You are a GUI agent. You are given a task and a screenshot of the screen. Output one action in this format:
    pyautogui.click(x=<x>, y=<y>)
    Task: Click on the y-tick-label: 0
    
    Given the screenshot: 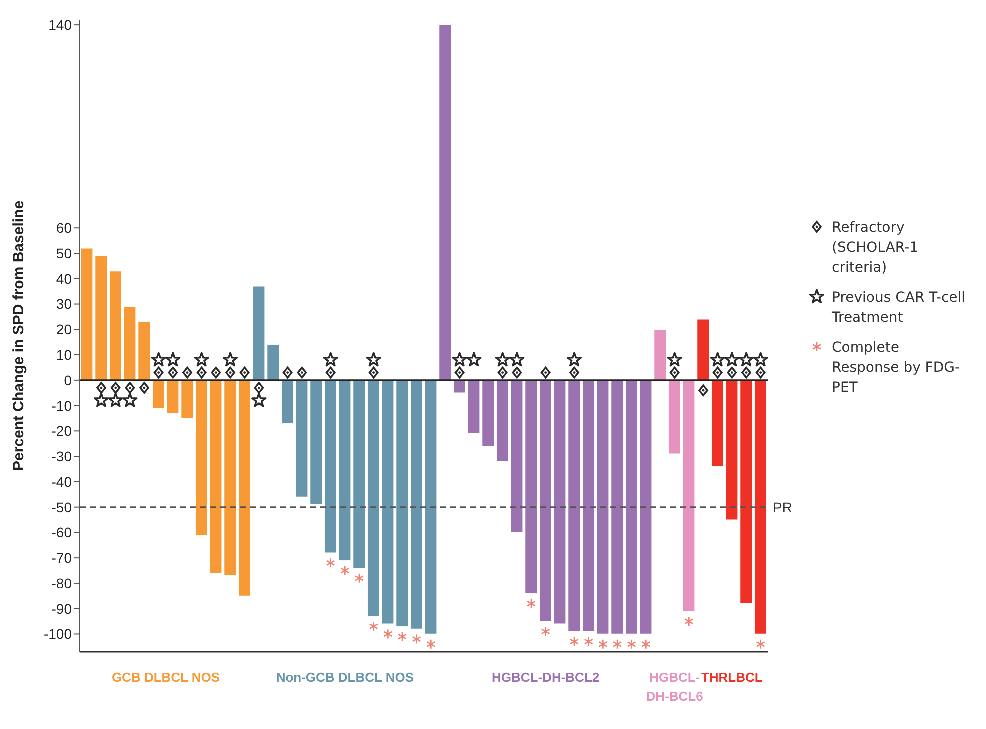 What is the action you would take?
    pyautogui.click(x=68, y=380)
    